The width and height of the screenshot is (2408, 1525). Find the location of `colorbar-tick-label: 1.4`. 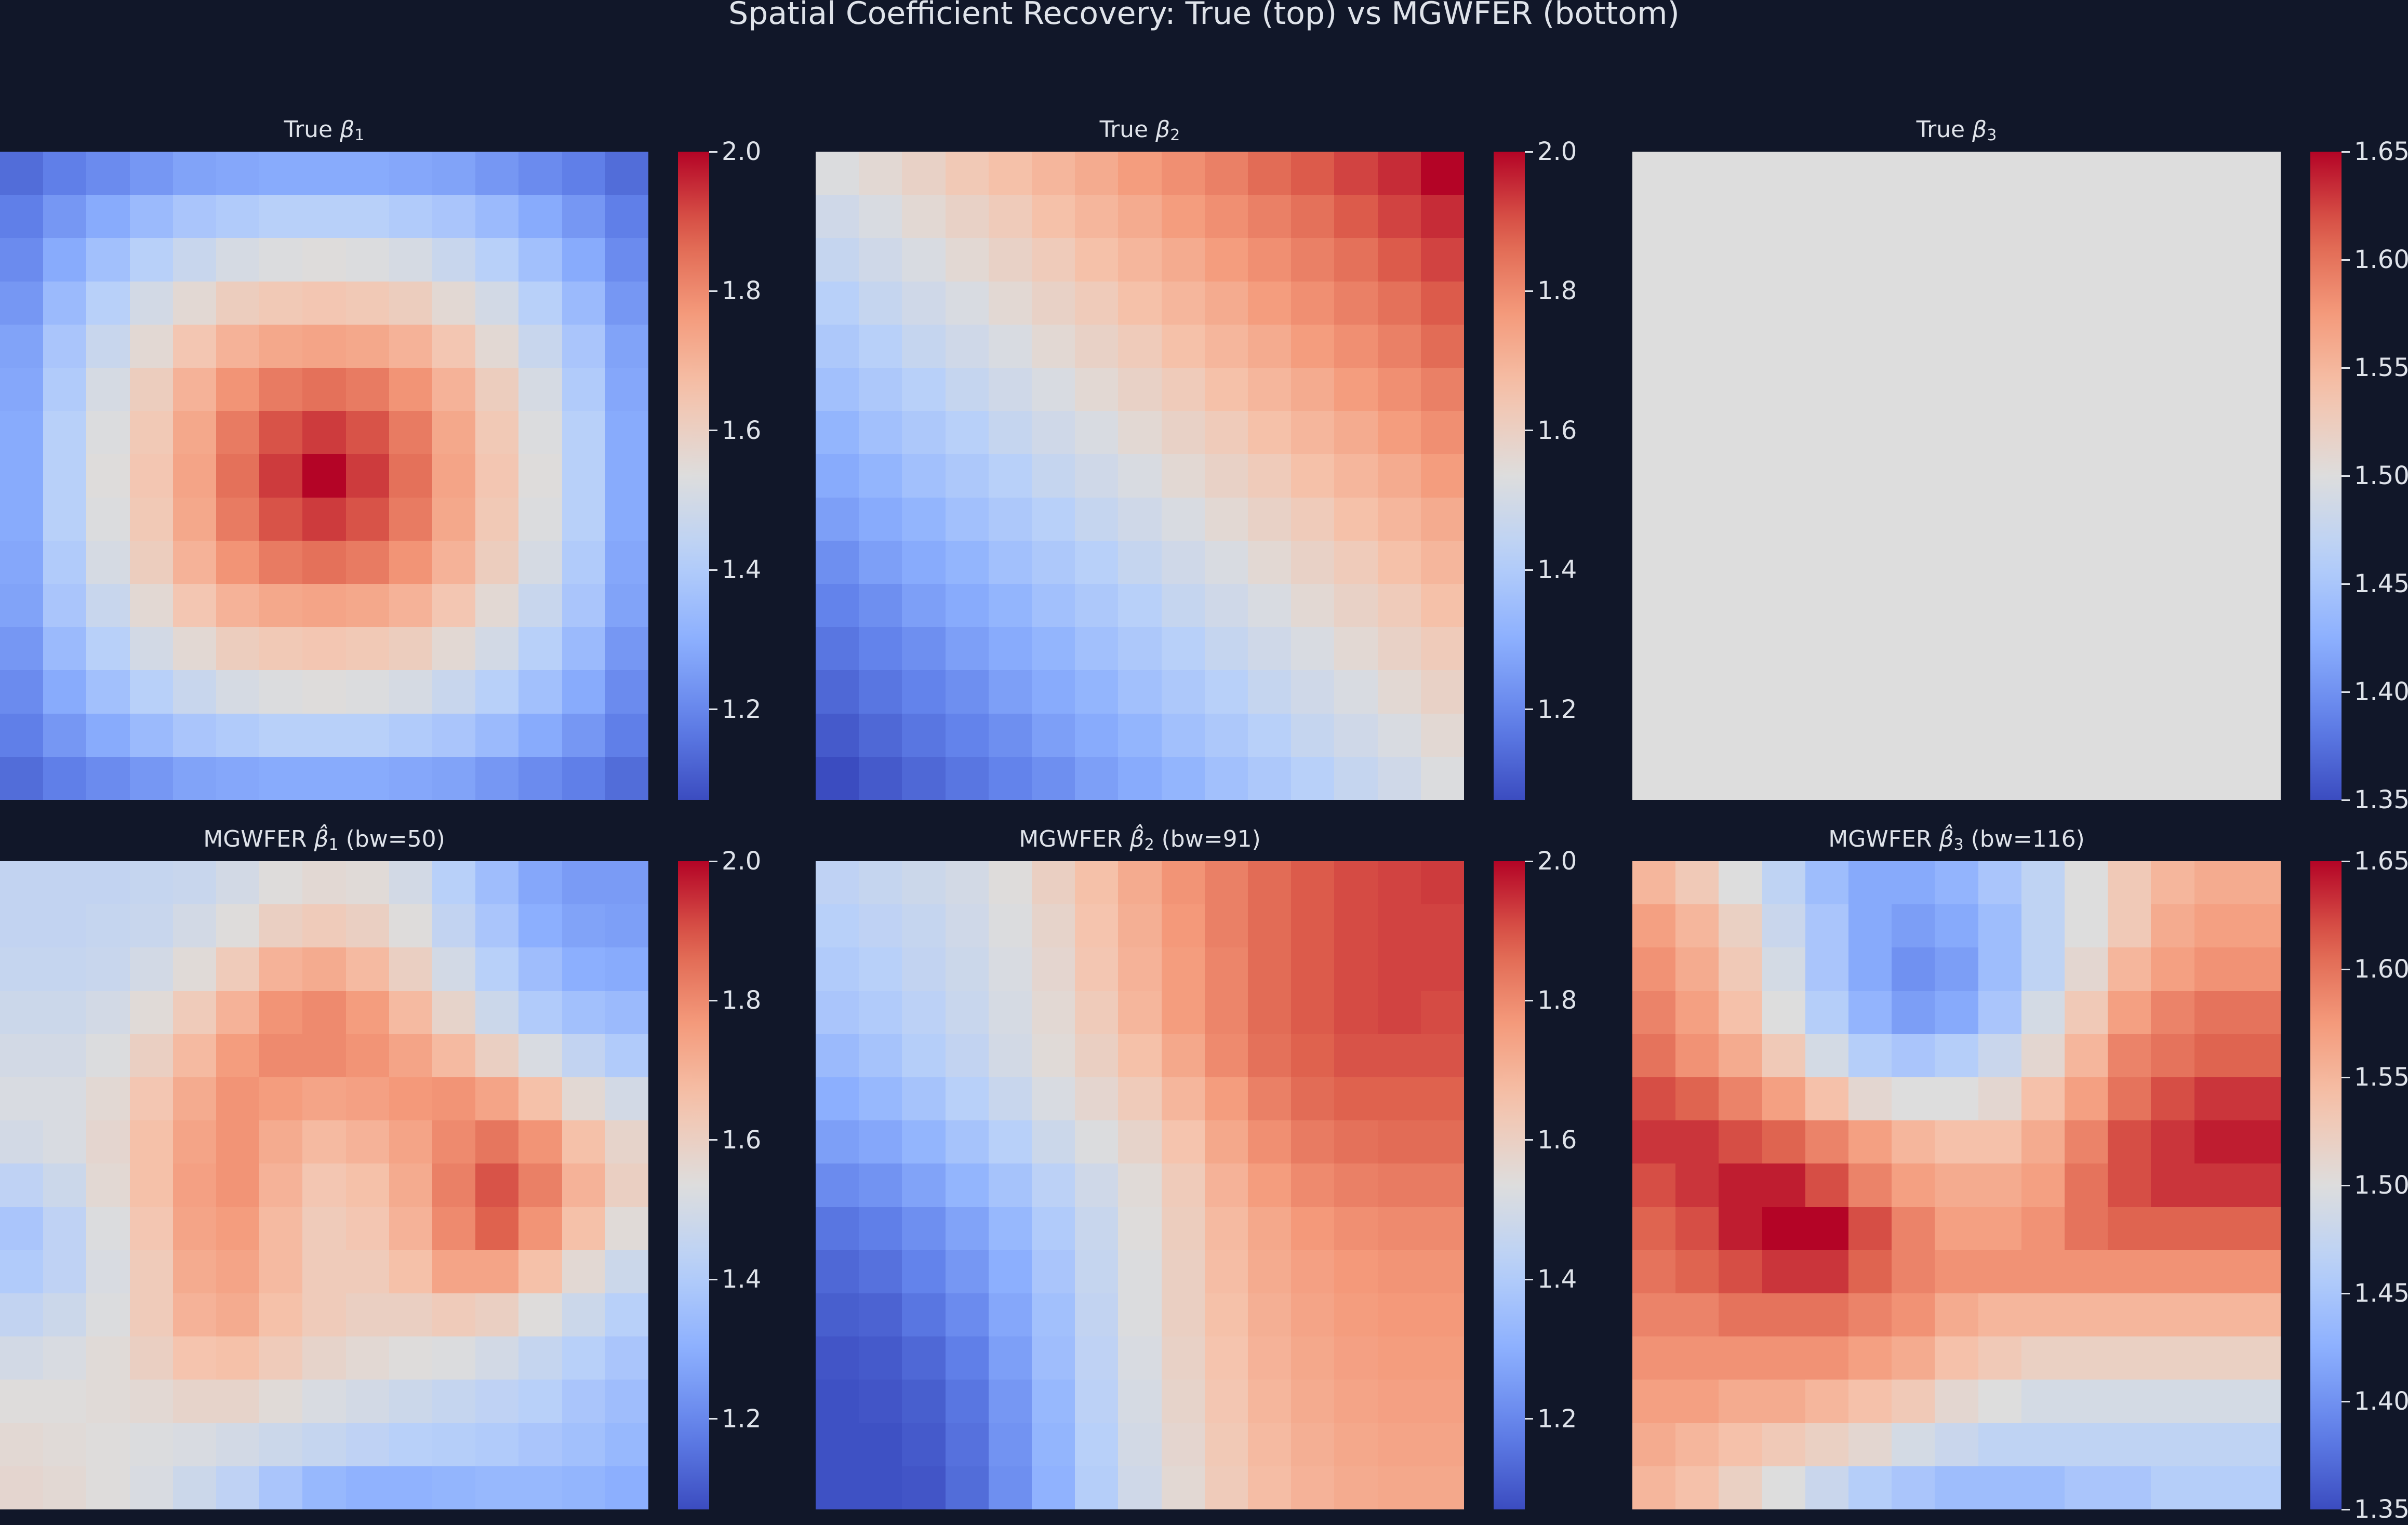

colorbar-tick-label: 1.4 is located at coordinates (1557, 570).